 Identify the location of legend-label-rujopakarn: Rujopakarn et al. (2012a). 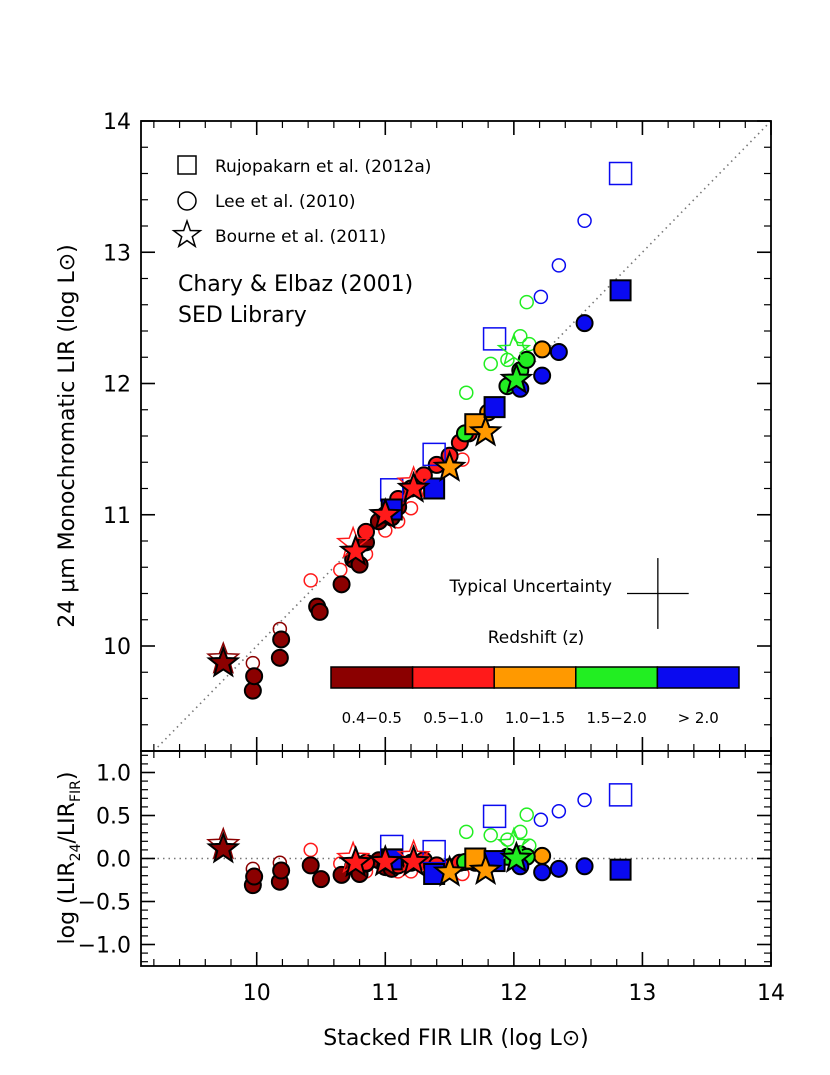
(323, 167).